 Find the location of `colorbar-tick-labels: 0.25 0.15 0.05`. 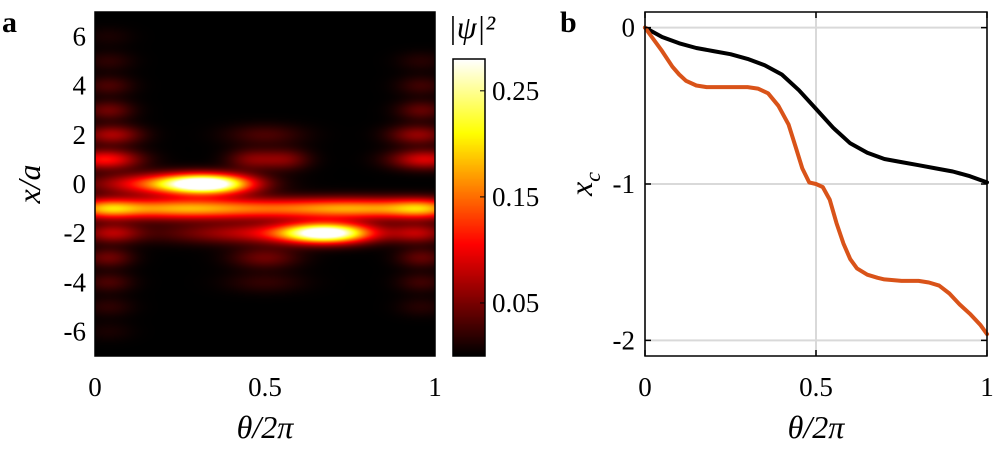

colorbar-tick-labels: 0.25 0.15 0.05 is located at coordinates (509, 197).